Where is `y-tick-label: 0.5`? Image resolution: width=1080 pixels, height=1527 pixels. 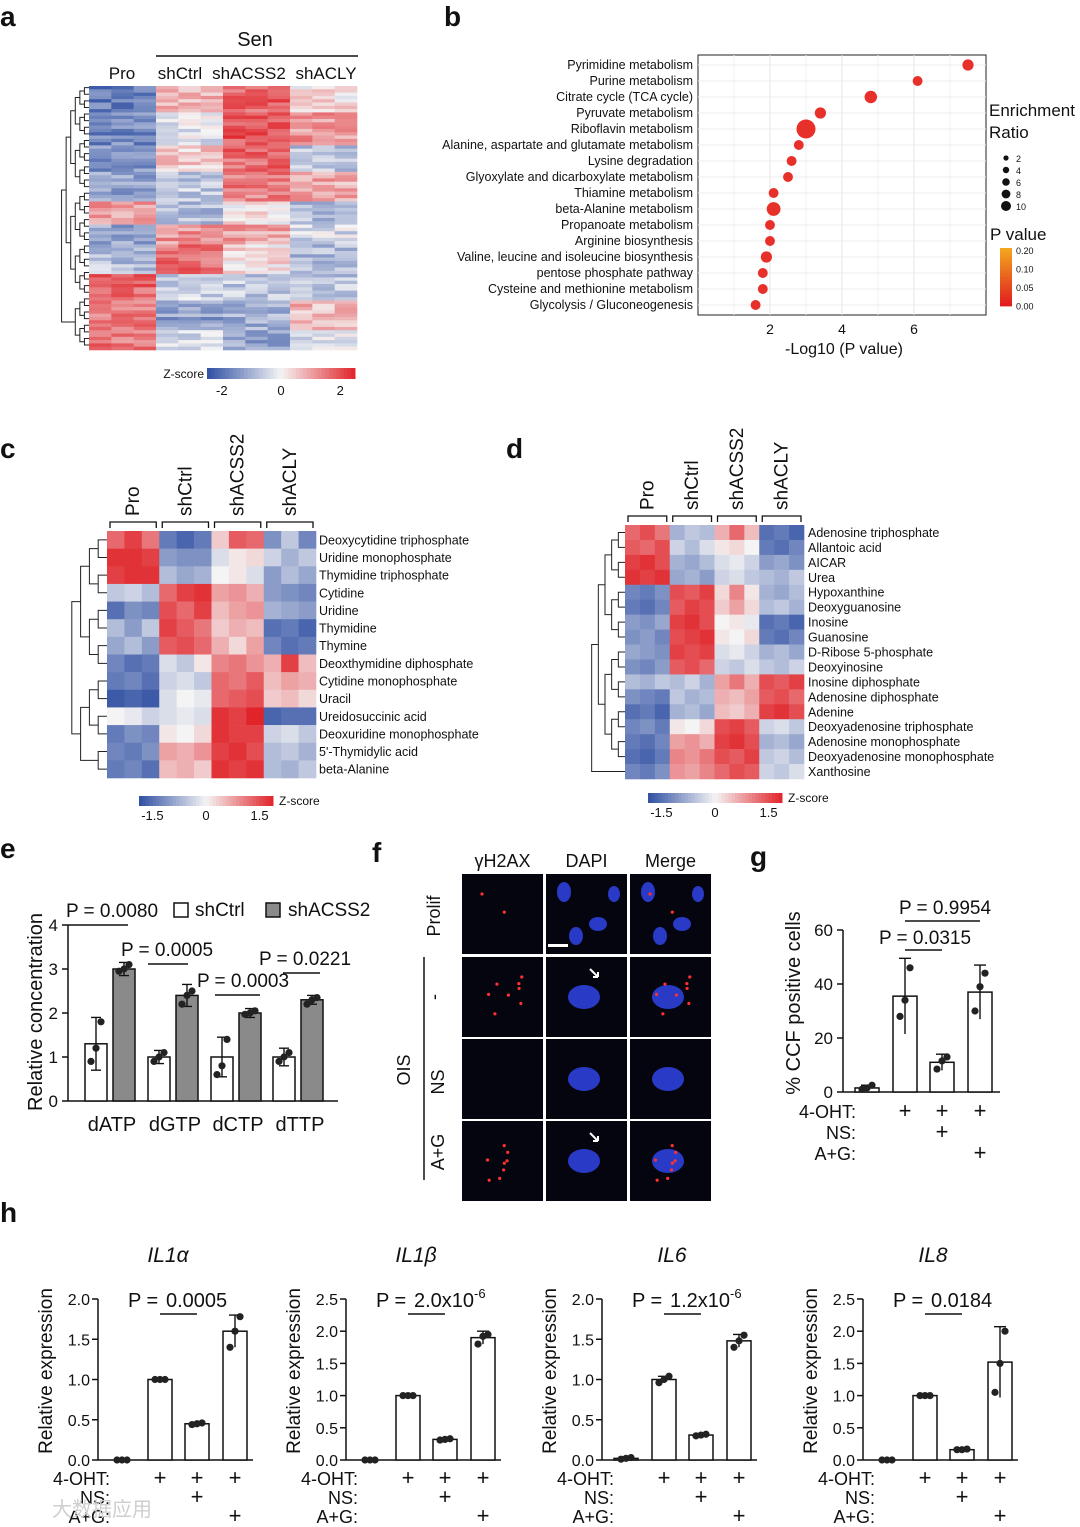 y-tick-label: 0.5 is located at coordinates (583, 1421).